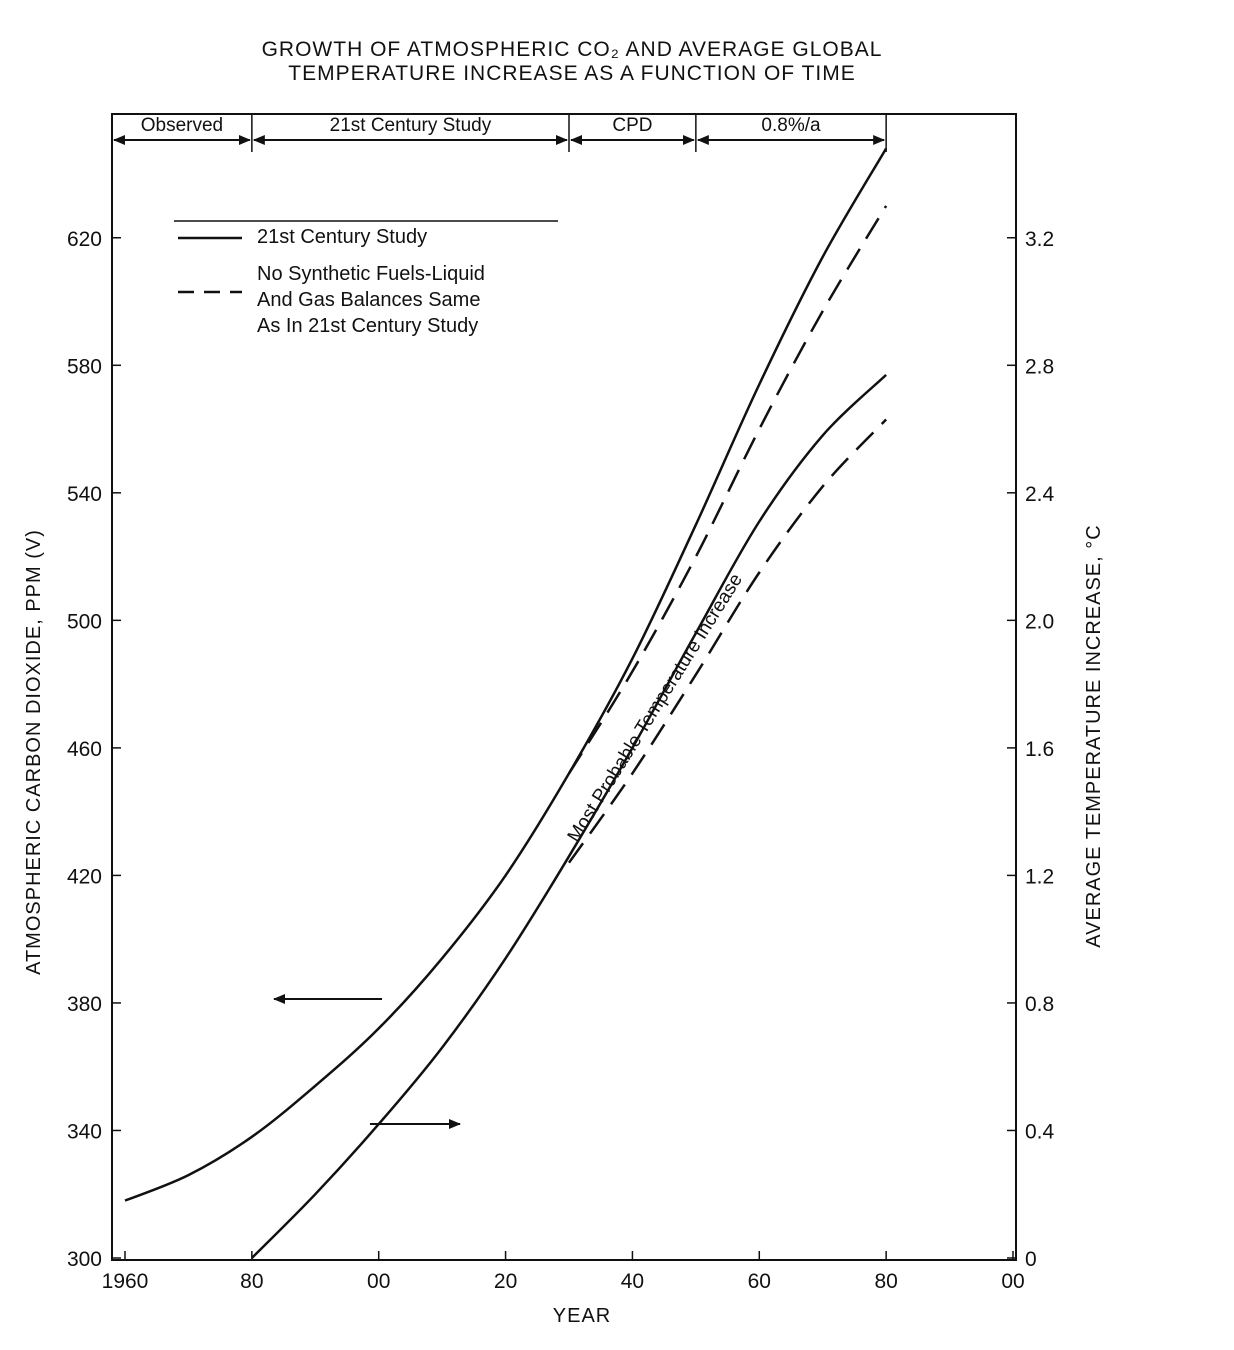 This screenshot has height=1350, width=1234. I want to click on left-tick-label: 460, so click(84, 749).